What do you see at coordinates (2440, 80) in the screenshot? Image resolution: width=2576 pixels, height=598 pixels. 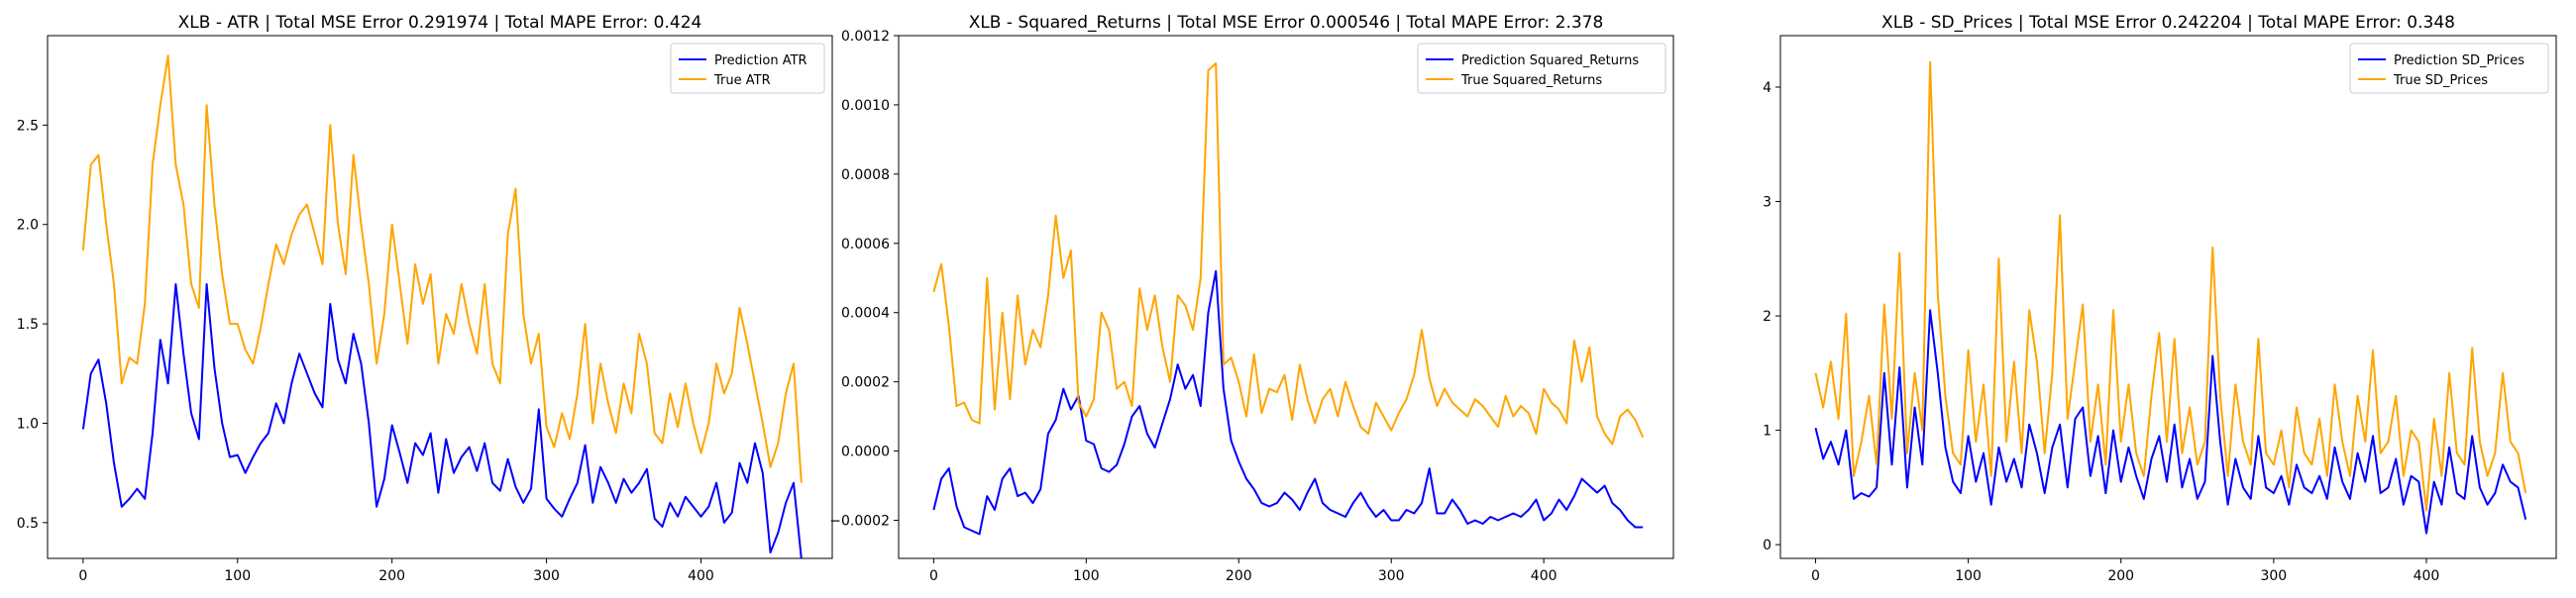 I see `legend-label: True SD_Prices` at bounding box center [2440, 80].